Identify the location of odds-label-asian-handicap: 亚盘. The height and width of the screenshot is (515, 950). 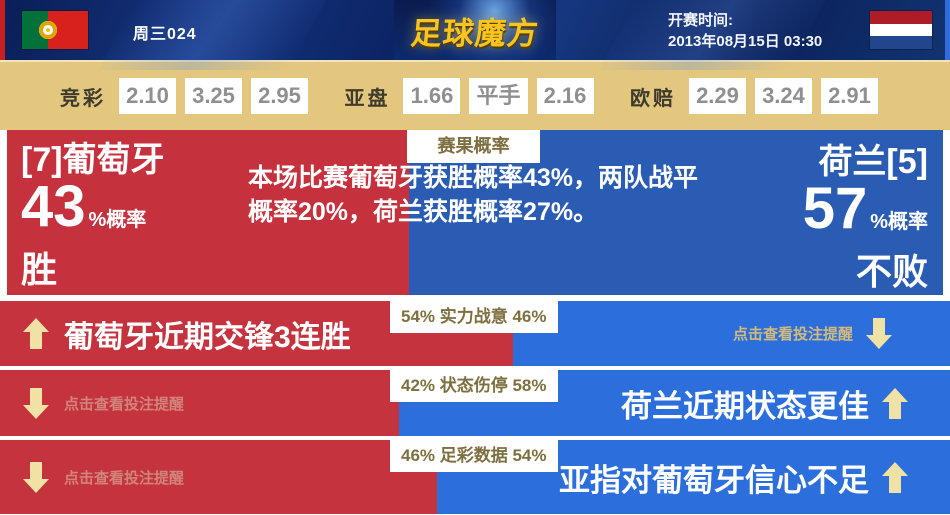
(367, 98).